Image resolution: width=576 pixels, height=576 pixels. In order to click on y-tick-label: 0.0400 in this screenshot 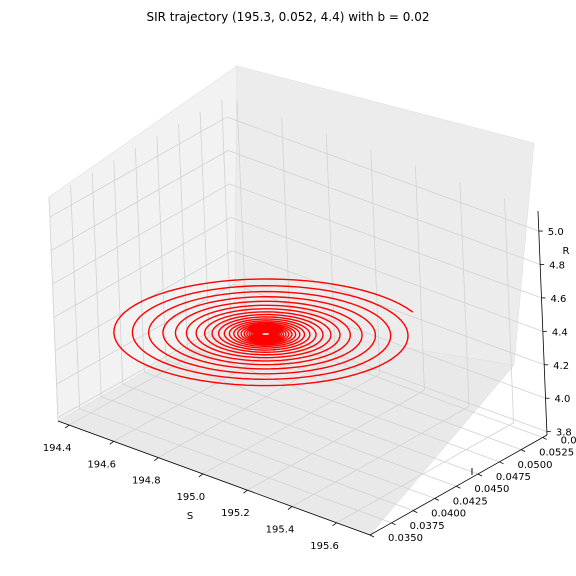, I will do `click(448, 514)`.